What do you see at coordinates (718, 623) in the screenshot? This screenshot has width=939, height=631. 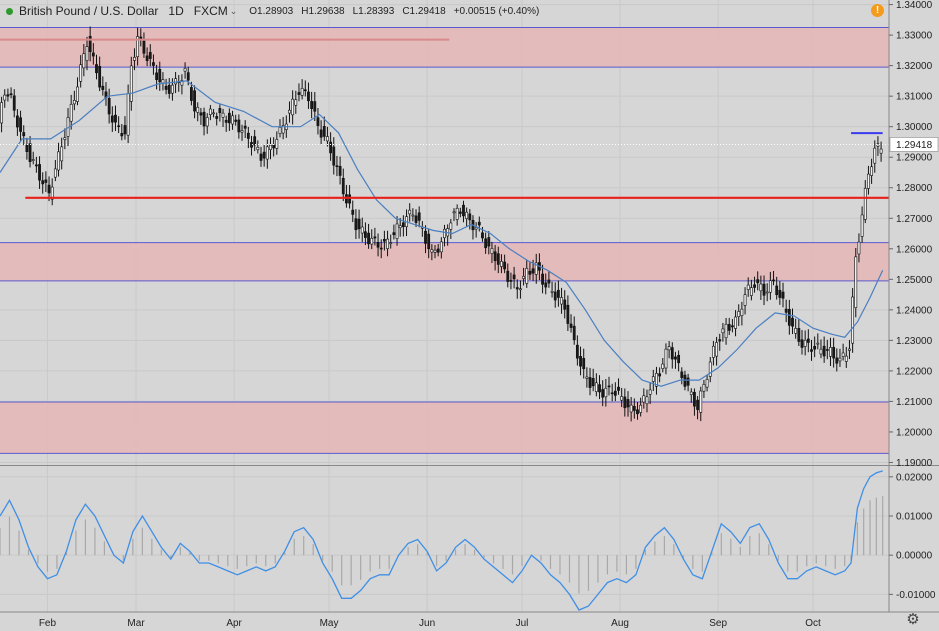 I see `time-tick-label: Sep` at bounding box center [718, 623].